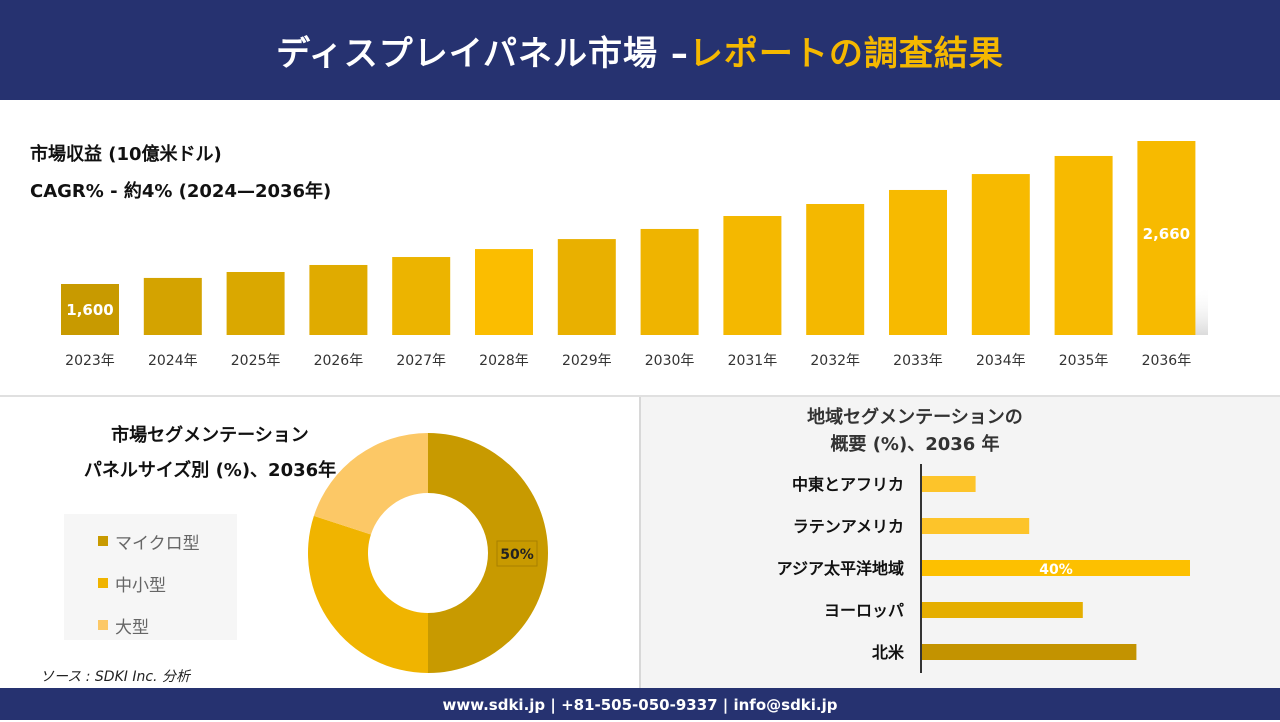 Image resolution: width=1280 pixels, height=722 pixels. I want to click on data-label: 40%, so click(1056, 570).